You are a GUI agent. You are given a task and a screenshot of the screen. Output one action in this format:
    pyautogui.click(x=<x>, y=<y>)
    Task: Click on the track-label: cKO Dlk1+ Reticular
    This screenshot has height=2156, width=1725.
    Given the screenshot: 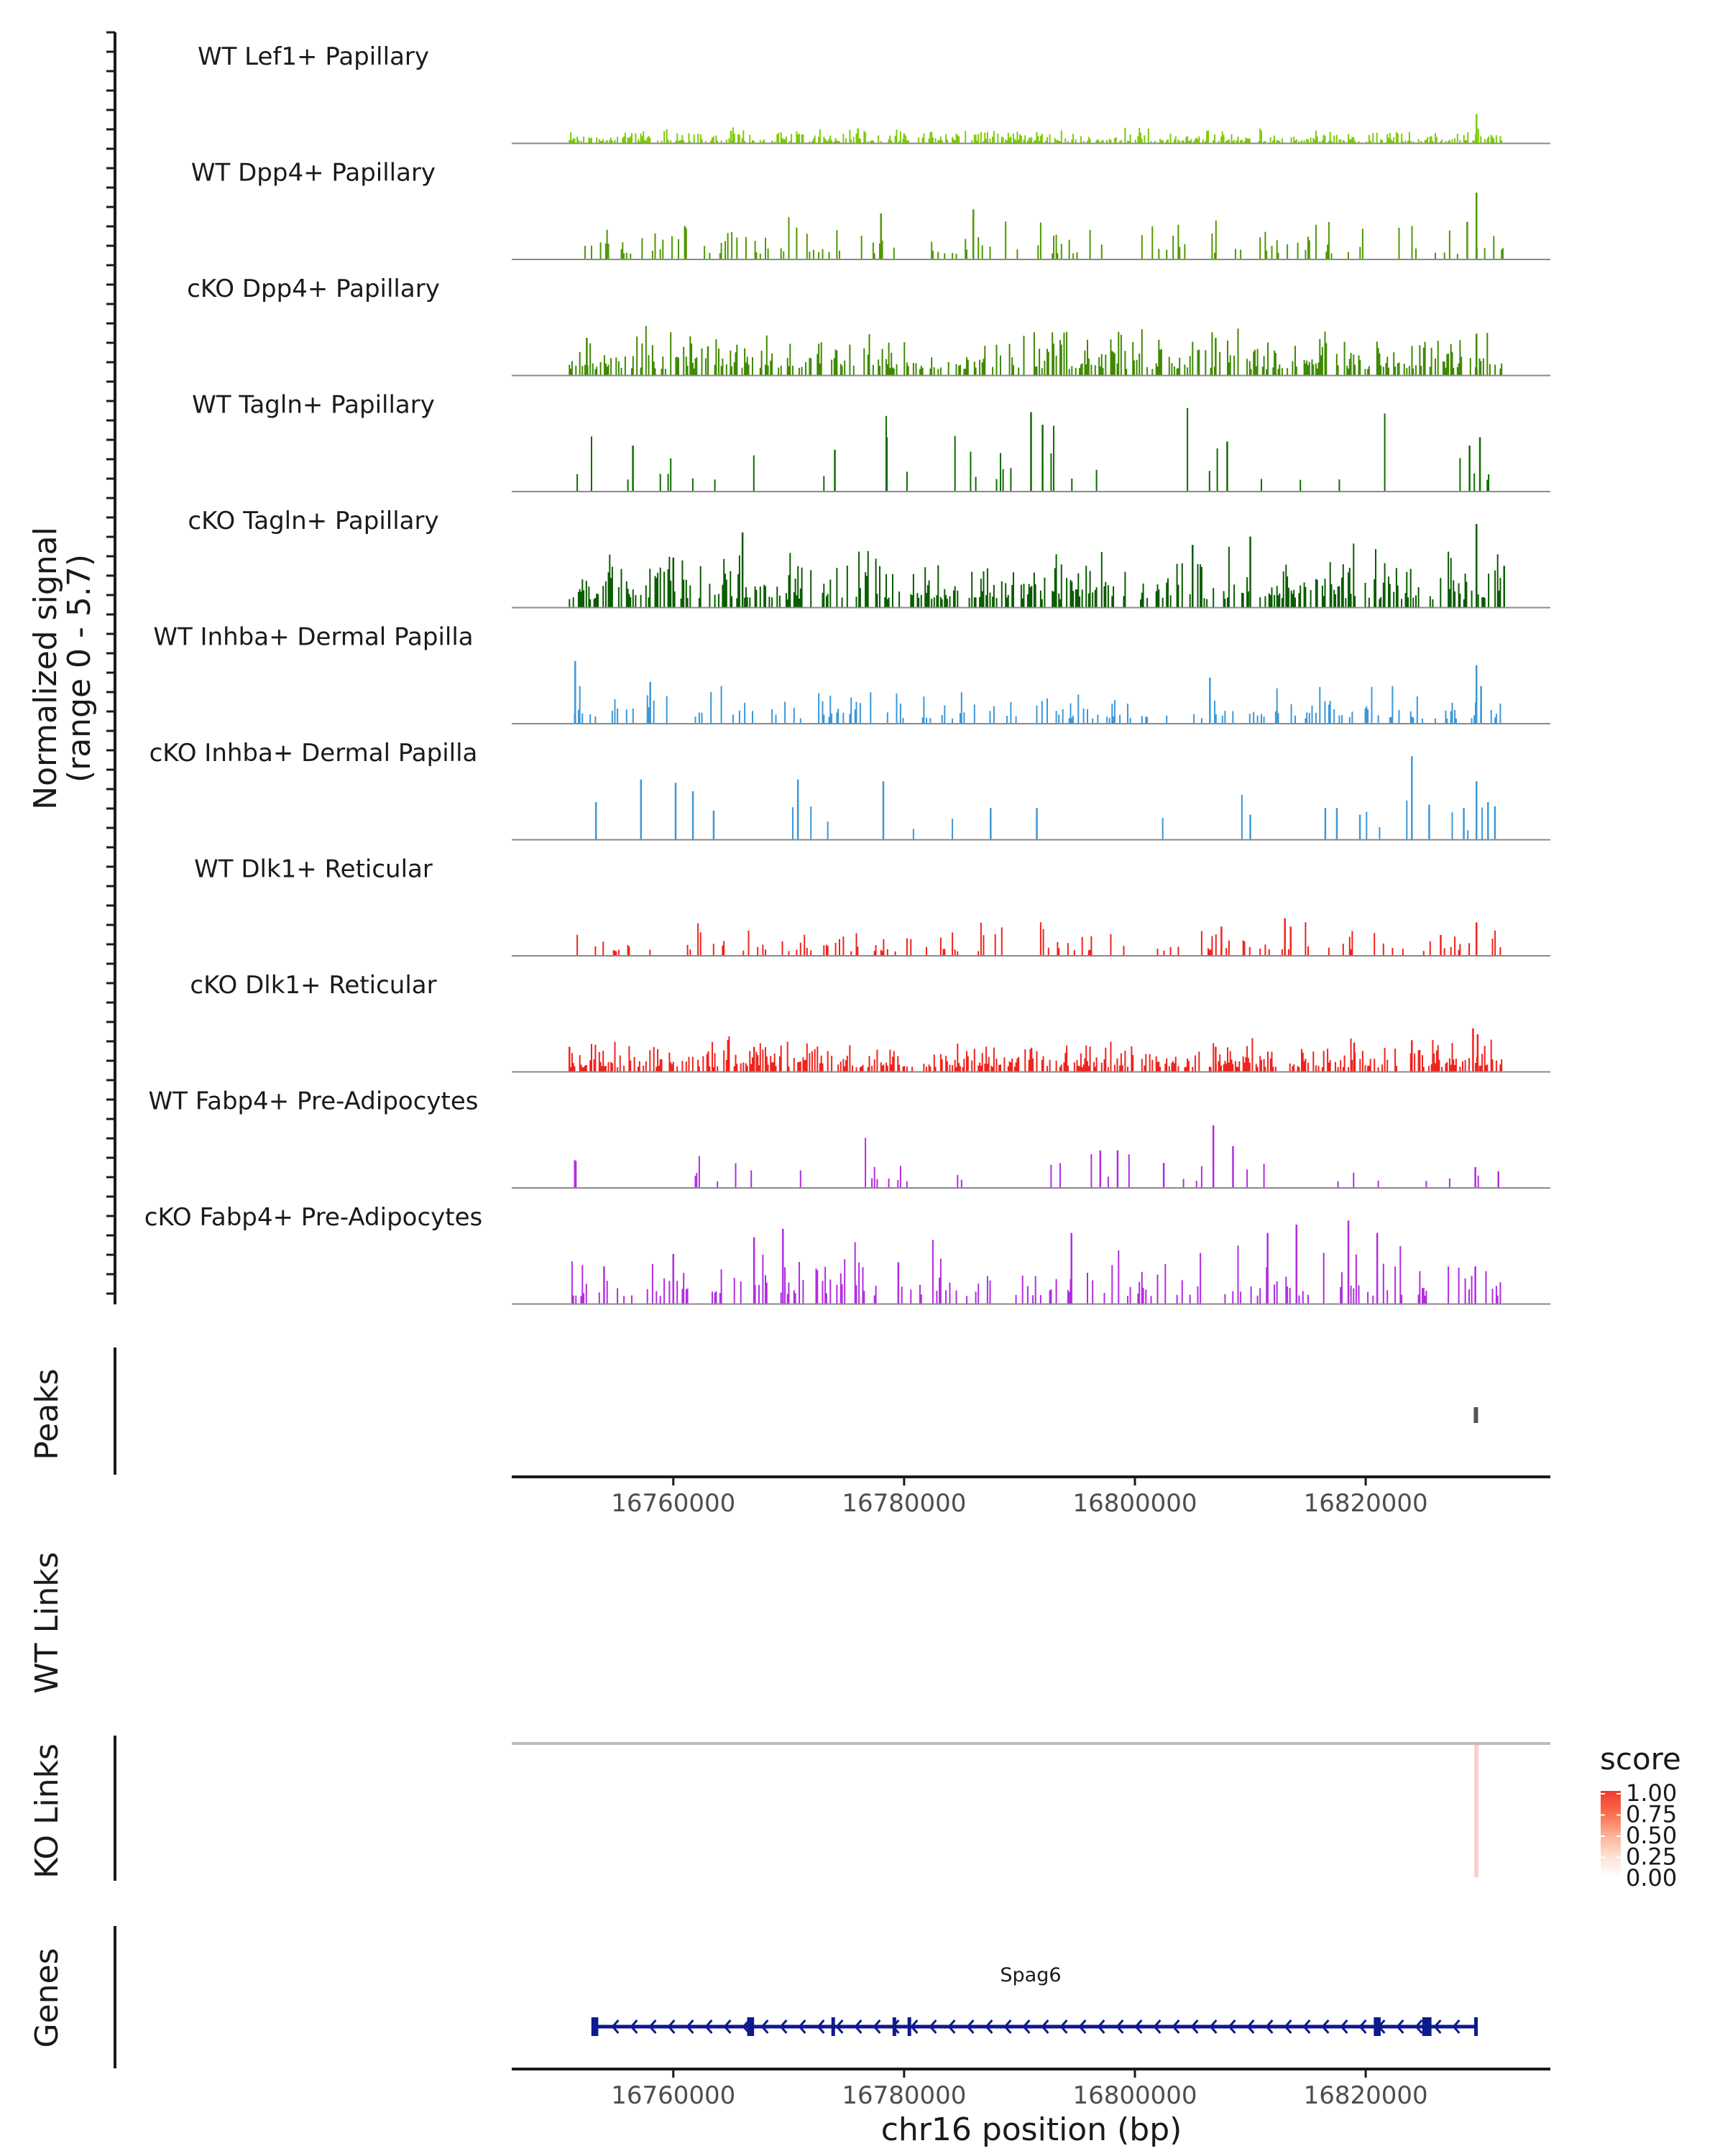 What is the action you would take?
    pyautogui.click(x=313, y=985)
    